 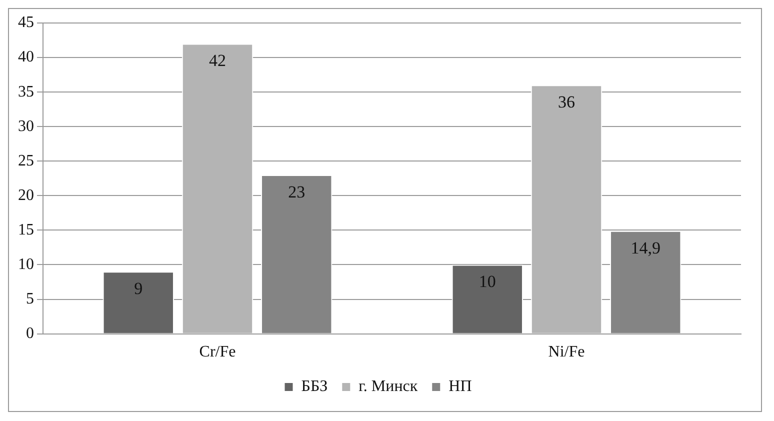 What do you see at coordinates (460, 387) in the screenshot?
I see `legend-label: НП` at bounding box center [460, 387].